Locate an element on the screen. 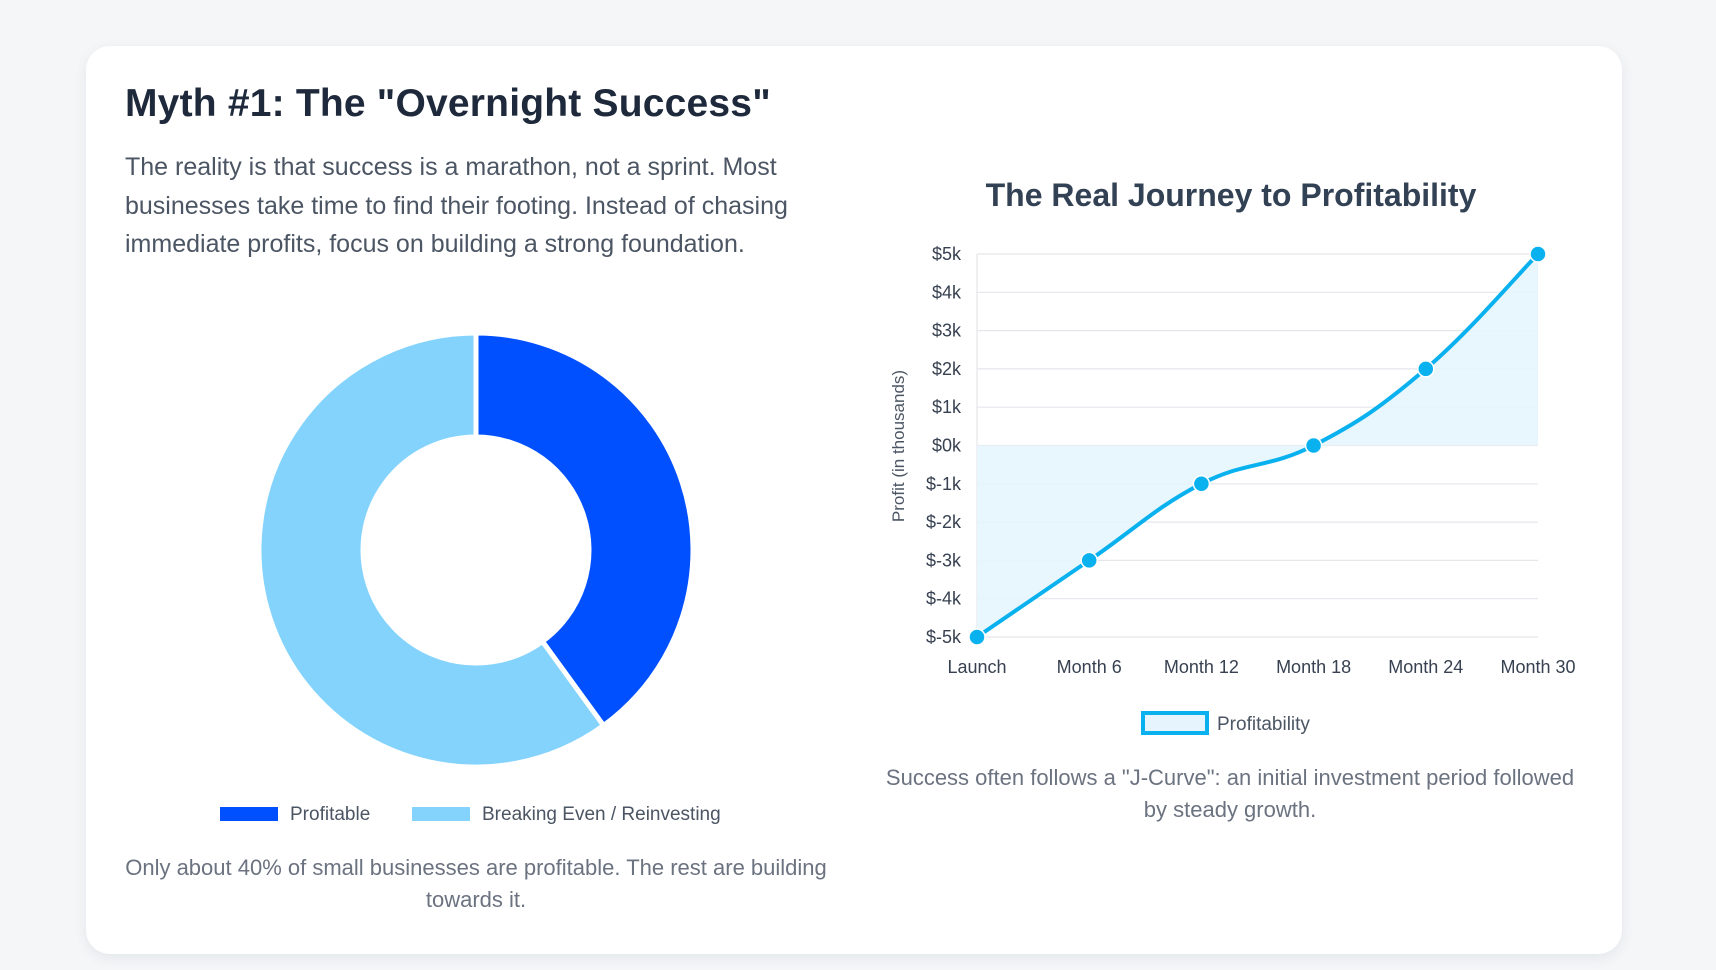 This screenshot has width=1716, height=970. donut-slice-reinvesting is located at coordinates (432, 550).